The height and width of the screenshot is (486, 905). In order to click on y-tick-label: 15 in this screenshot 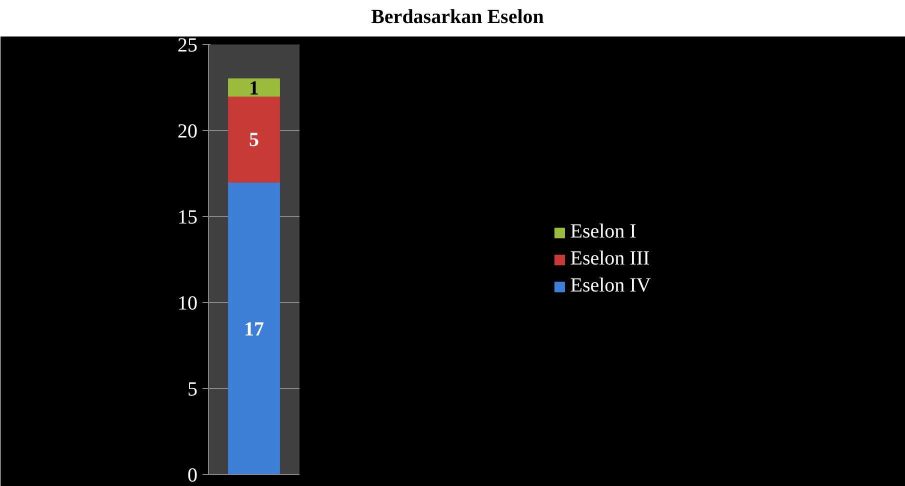, I will do `click(188, 217)`.